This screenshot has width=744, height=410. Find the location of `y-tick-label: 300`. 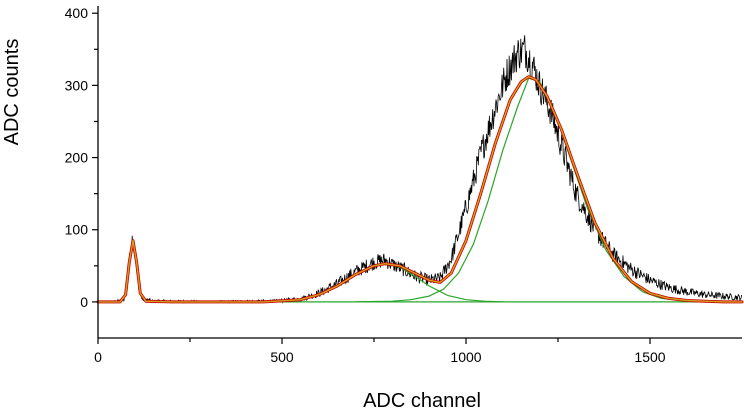

y-tick-label: 300 is located at coordinates (77, 85).